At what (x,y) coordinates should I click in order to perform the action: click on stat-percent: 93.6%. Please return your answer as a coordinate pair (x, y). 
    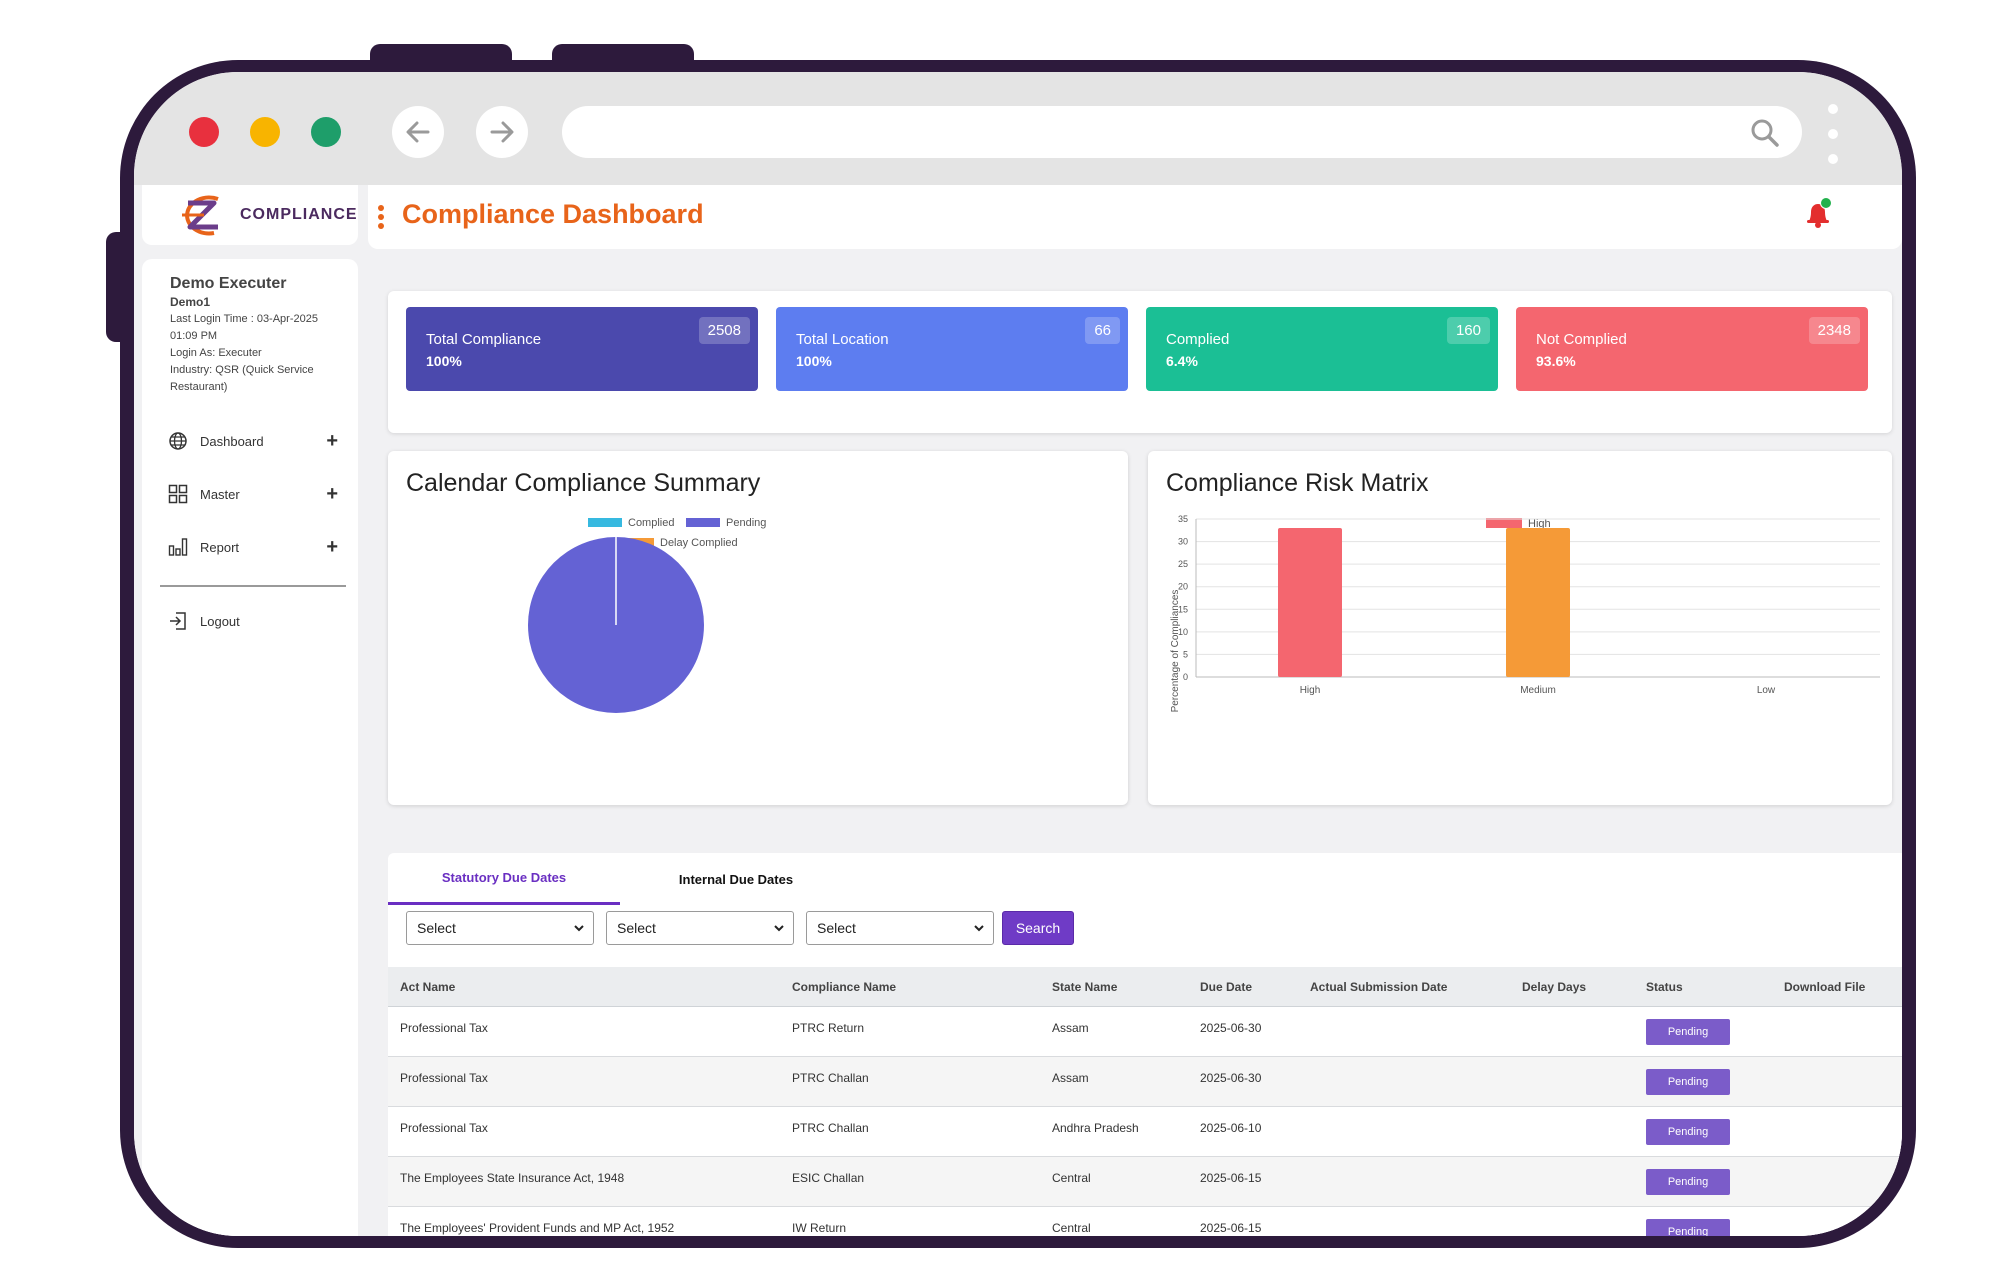
    Looking at the image, I should click on (1556, 361).